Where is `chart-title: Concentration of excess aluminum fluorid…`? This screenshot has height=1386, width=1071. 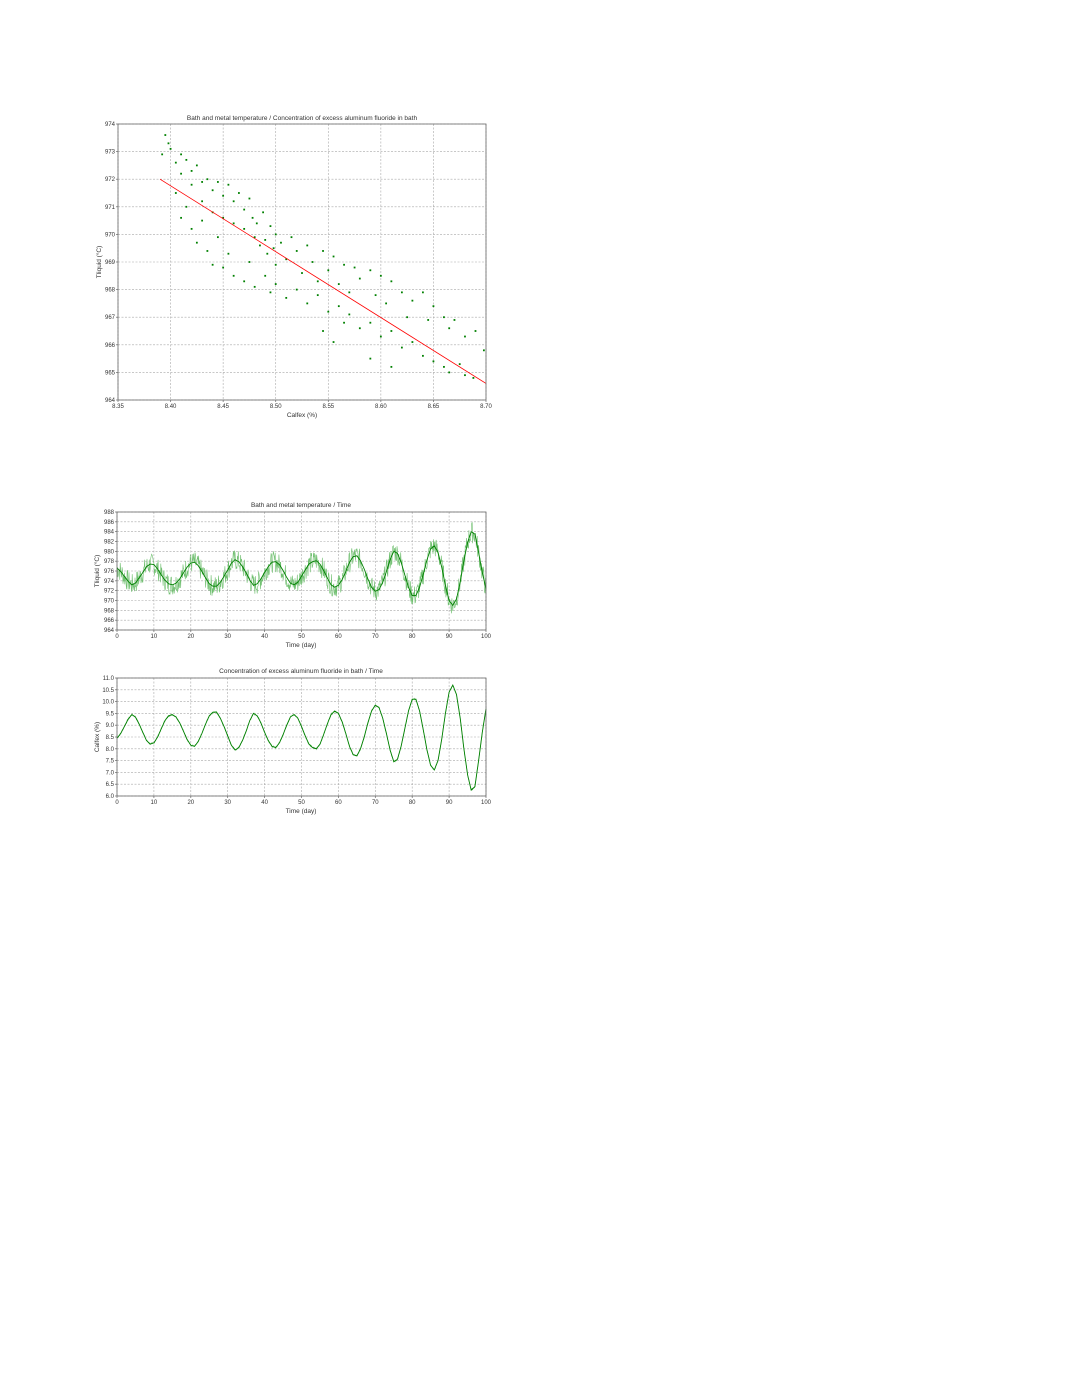
chart-title: Concentration of excess aluminum fluorid… is located at coordinates (301, 671).